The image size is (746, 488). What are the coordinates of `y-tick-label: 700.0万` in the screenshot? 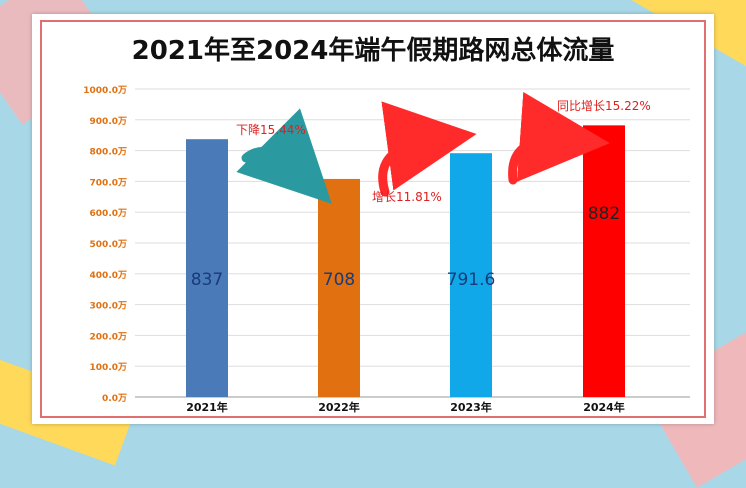 It's located at (108, 182).